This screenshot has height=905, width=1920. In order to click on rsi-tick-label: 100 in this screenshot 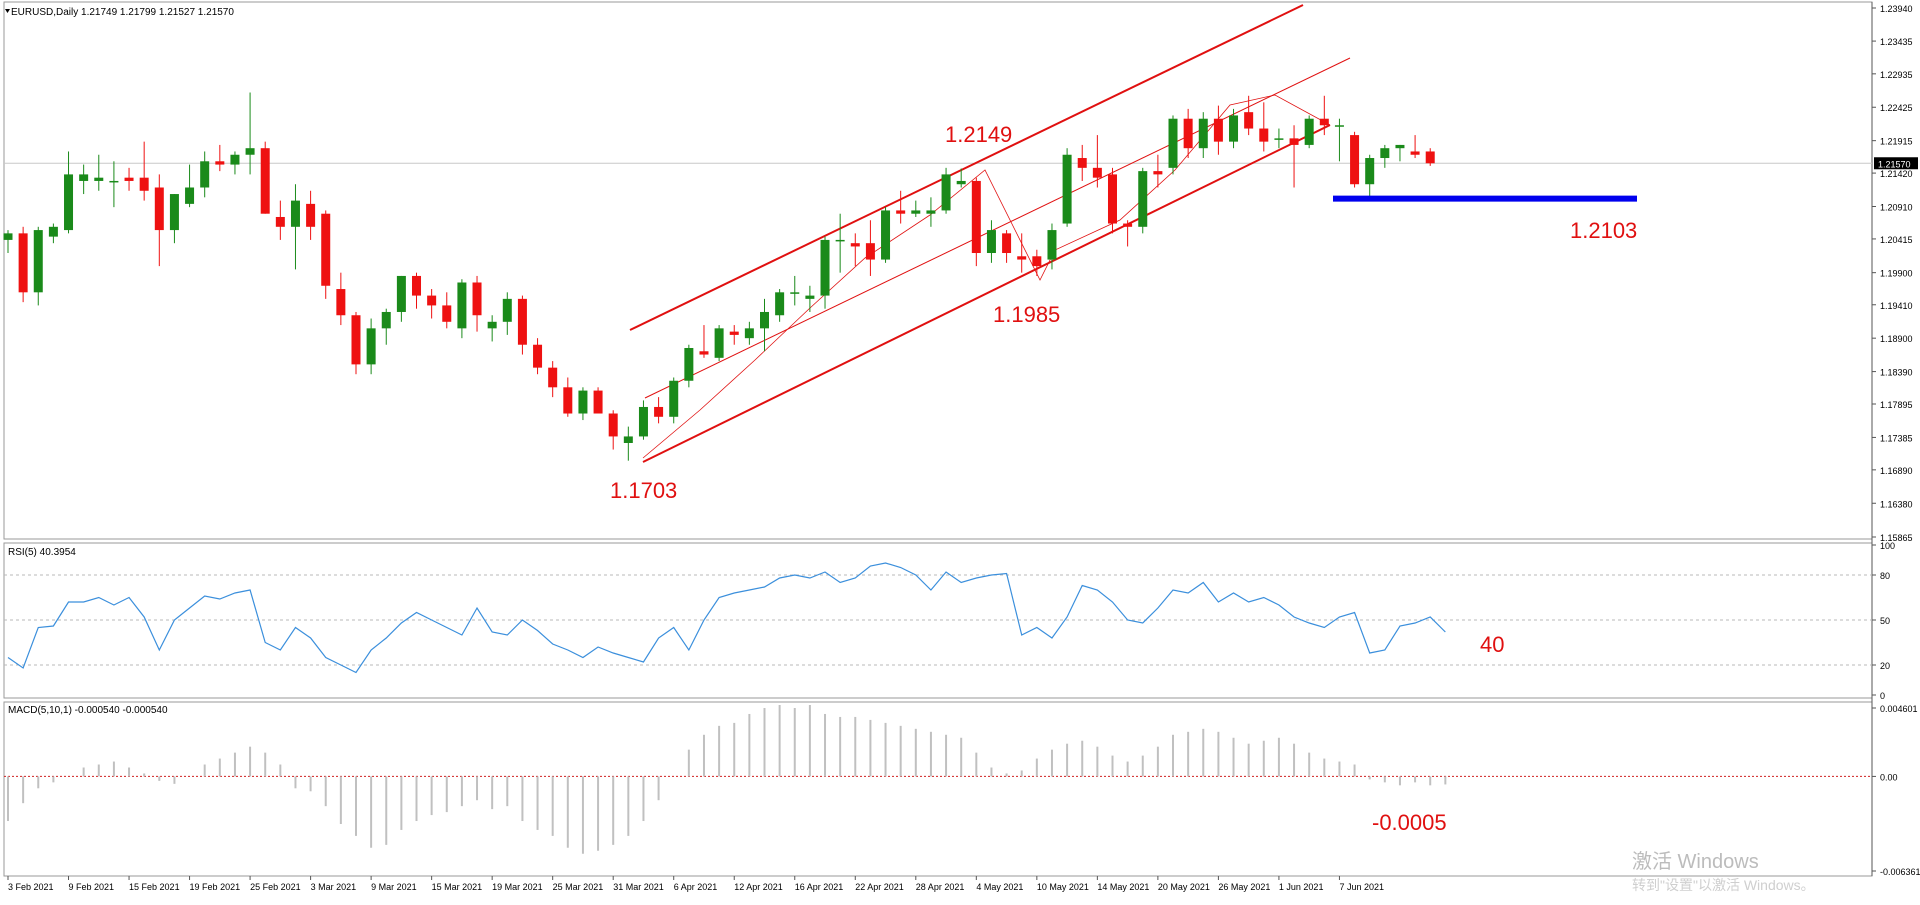, I will do `click(1887, 546)`.